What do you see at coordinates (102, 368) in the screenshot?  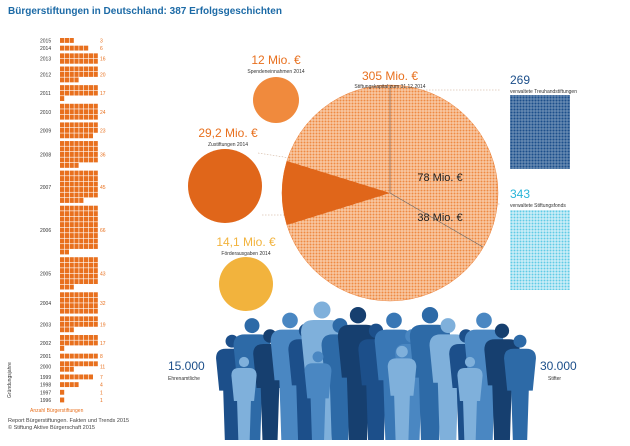 I see `year-value-label: 11` at bounding box center [102, 368].